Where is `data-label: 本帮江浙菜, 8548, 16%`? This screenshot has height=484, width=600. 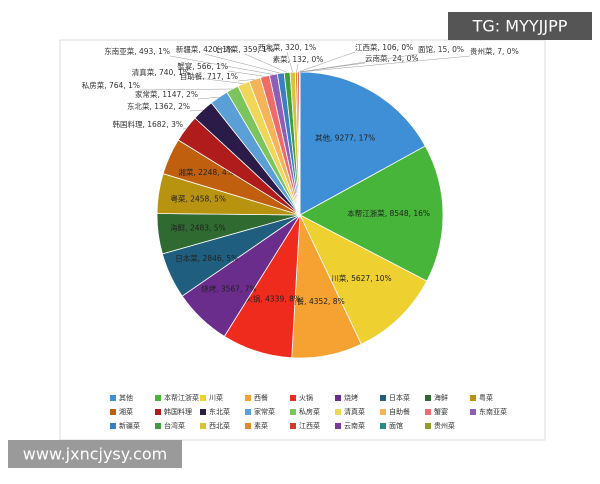 data-label: 本帮江浙菜, 8548, 16% is located at coordinates (388, 213).